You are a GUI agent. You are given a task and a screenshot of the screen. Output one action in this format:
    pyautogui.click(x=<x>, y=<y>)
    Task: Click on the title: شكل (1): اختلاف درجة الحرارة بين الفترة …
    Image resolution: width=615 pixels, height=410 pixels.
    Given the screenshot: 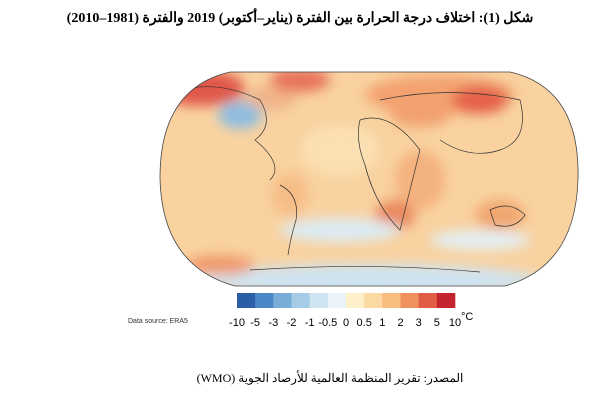 What is the action you would take?
    pyautogui.click(x=300, y=16)
    